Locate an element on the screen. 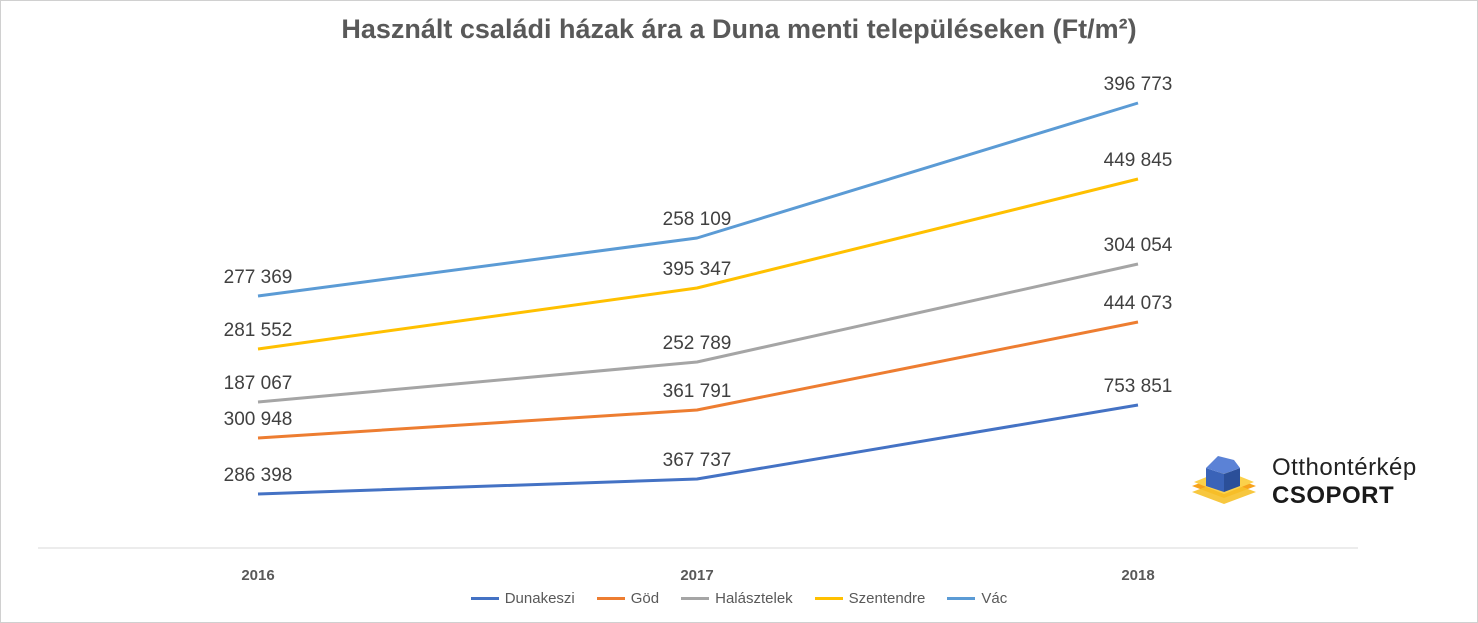 Image resolution: width=1478 pixels, height=623 pixels. data-label-göd-2018: 444 073 is located at coordinates (1138, 303).